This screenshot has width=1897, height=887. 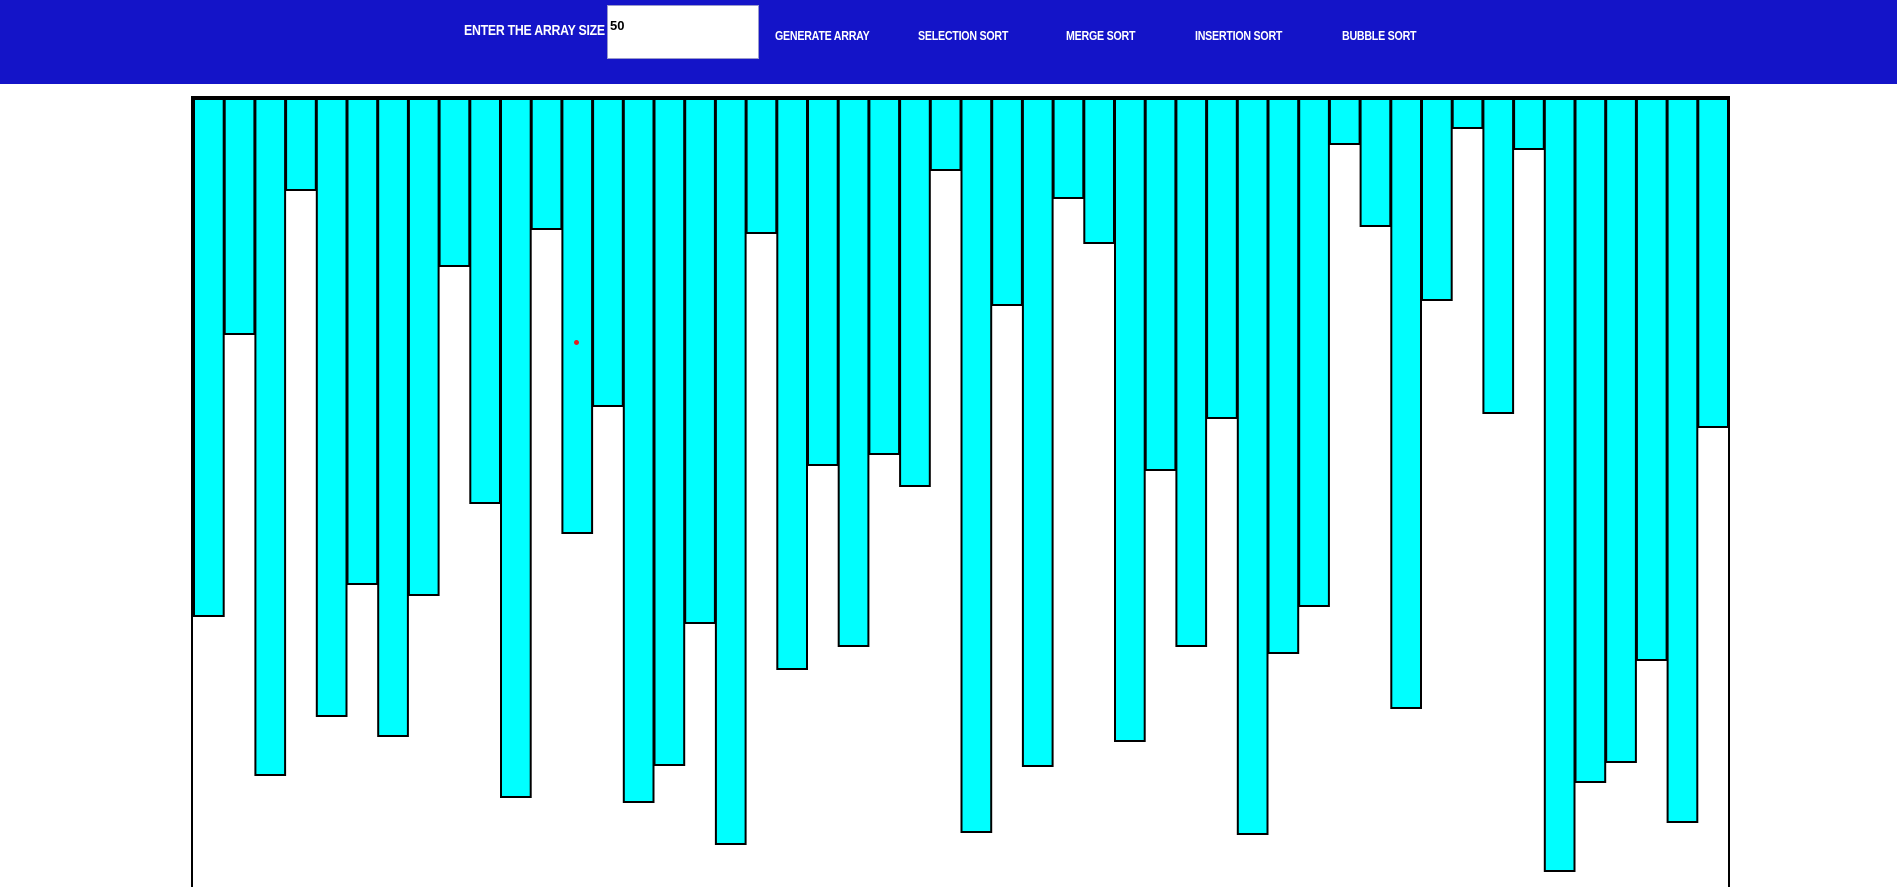 I want to click on array-size-input, so click(x=683, y=32).